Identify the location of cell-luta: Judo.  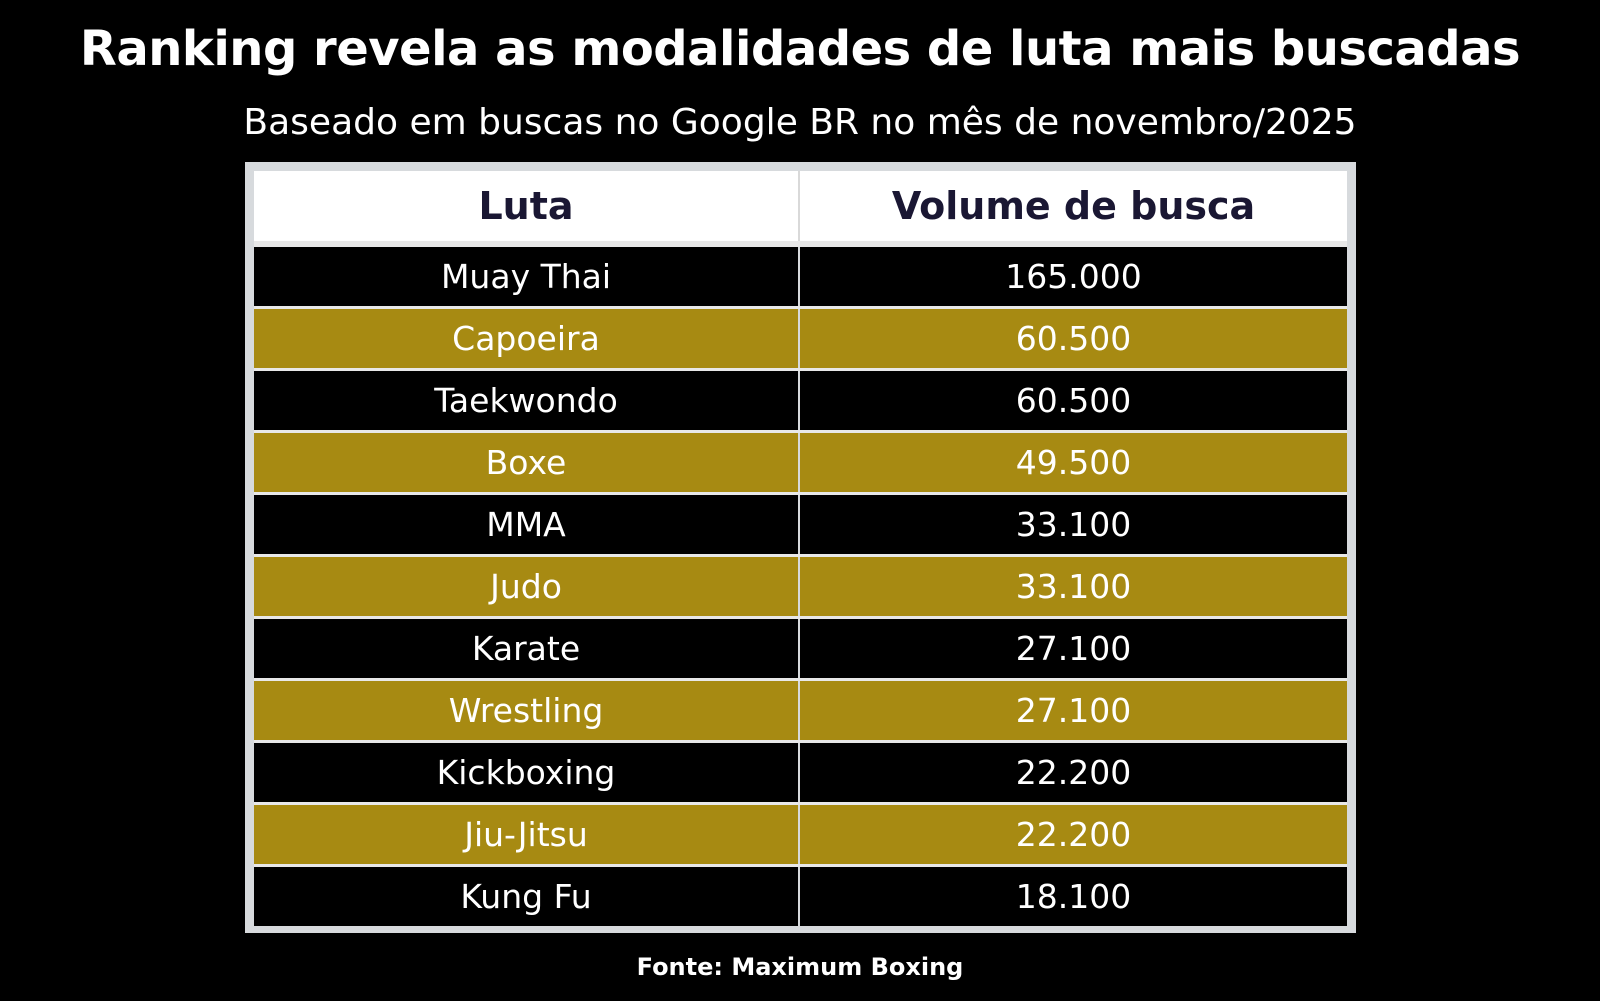
(526, 586).